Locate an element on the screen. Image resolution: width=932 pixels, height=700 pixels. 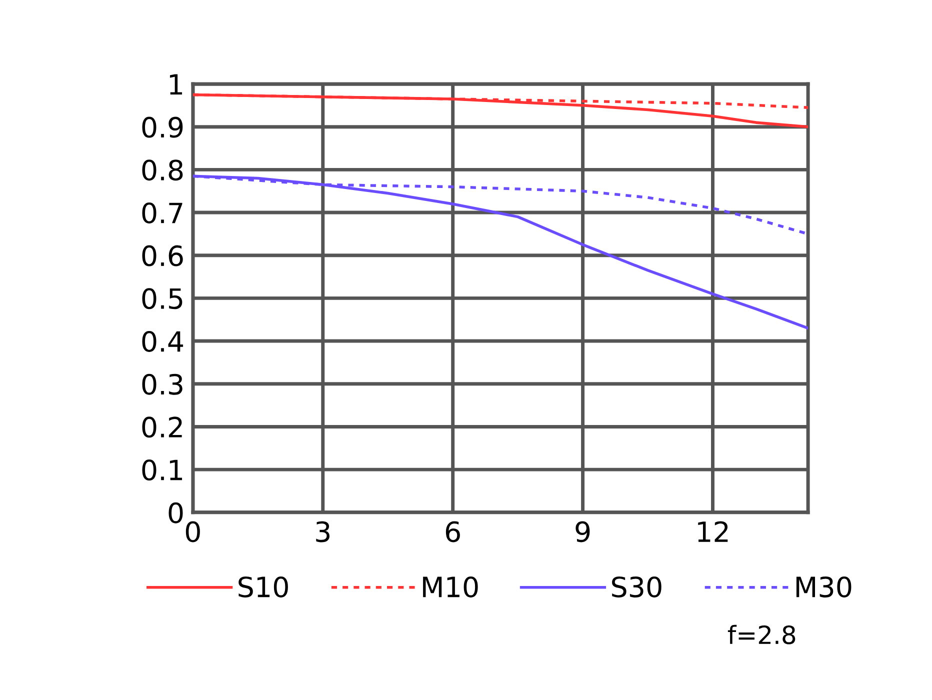
y-tick-label: 0.2 is located at coordinates (162, 427).